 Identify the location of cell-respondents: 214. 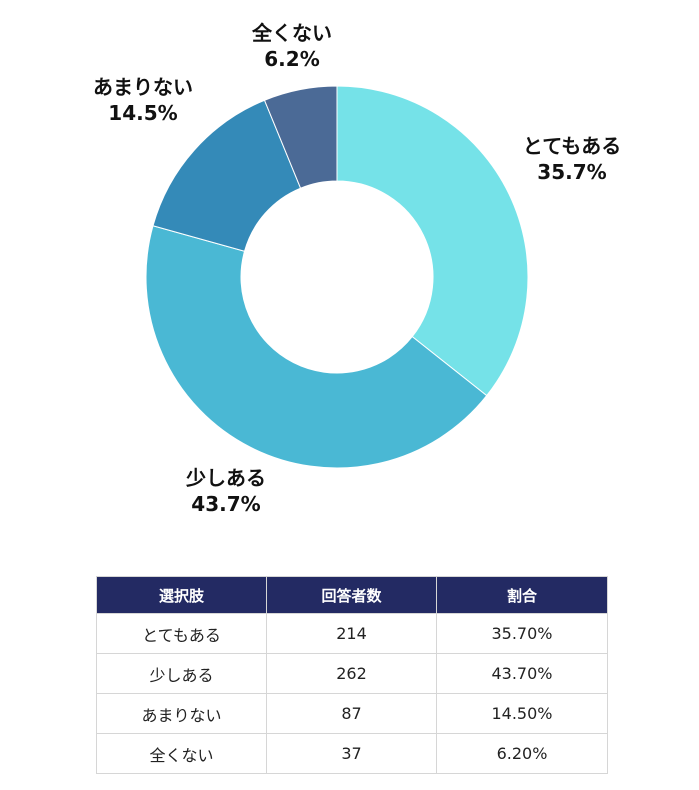
(351, 633).